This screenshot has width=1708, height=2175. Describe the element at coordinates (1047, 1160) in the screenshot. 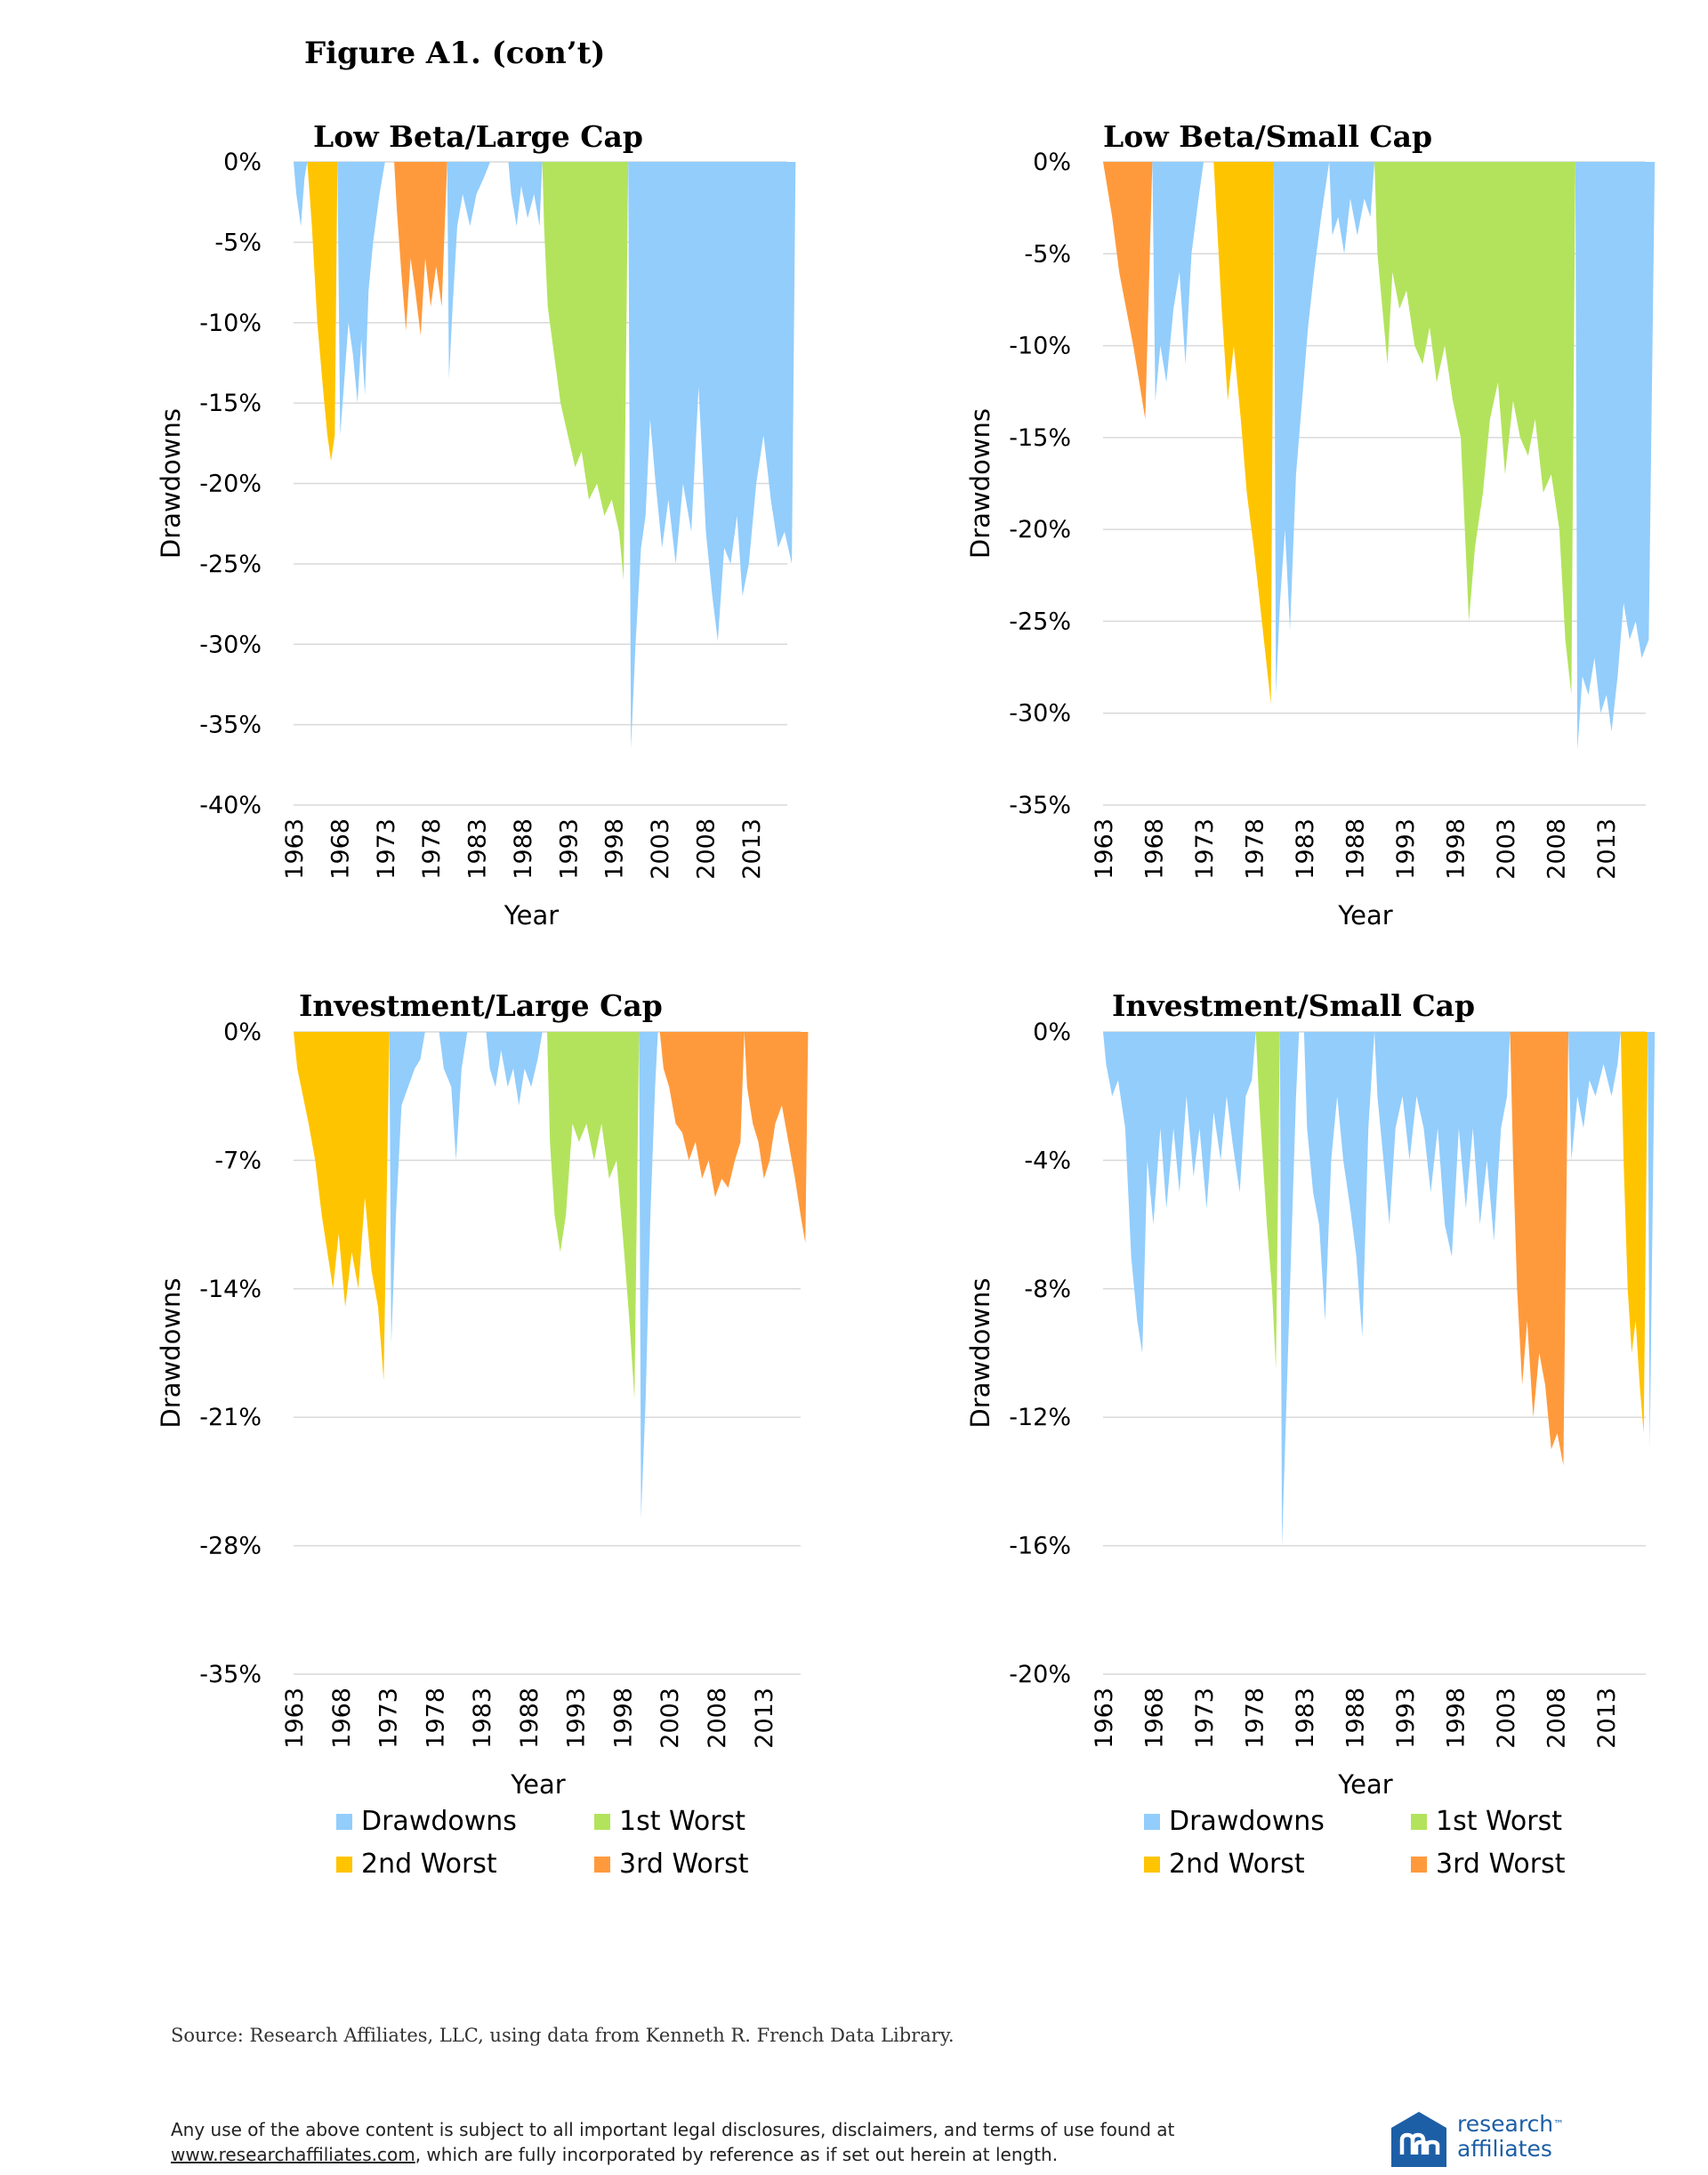

I see `y-tick-label: -4%` at that location.